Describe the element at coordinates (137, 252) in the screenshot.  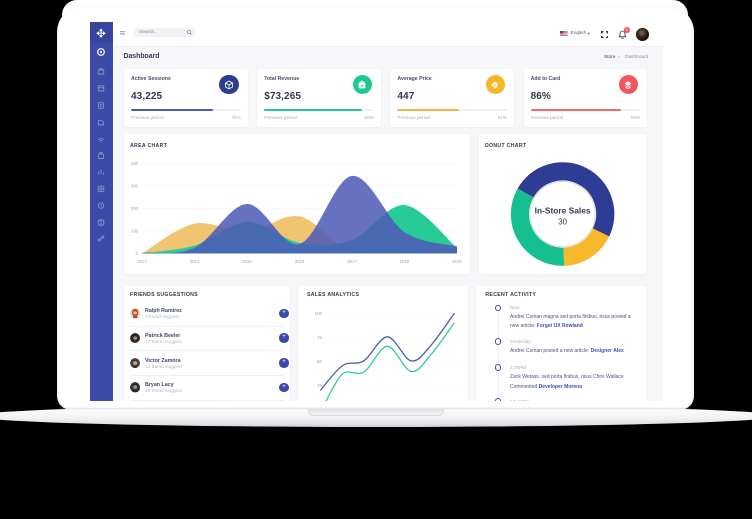
I see `svg-text: 0` at that location.